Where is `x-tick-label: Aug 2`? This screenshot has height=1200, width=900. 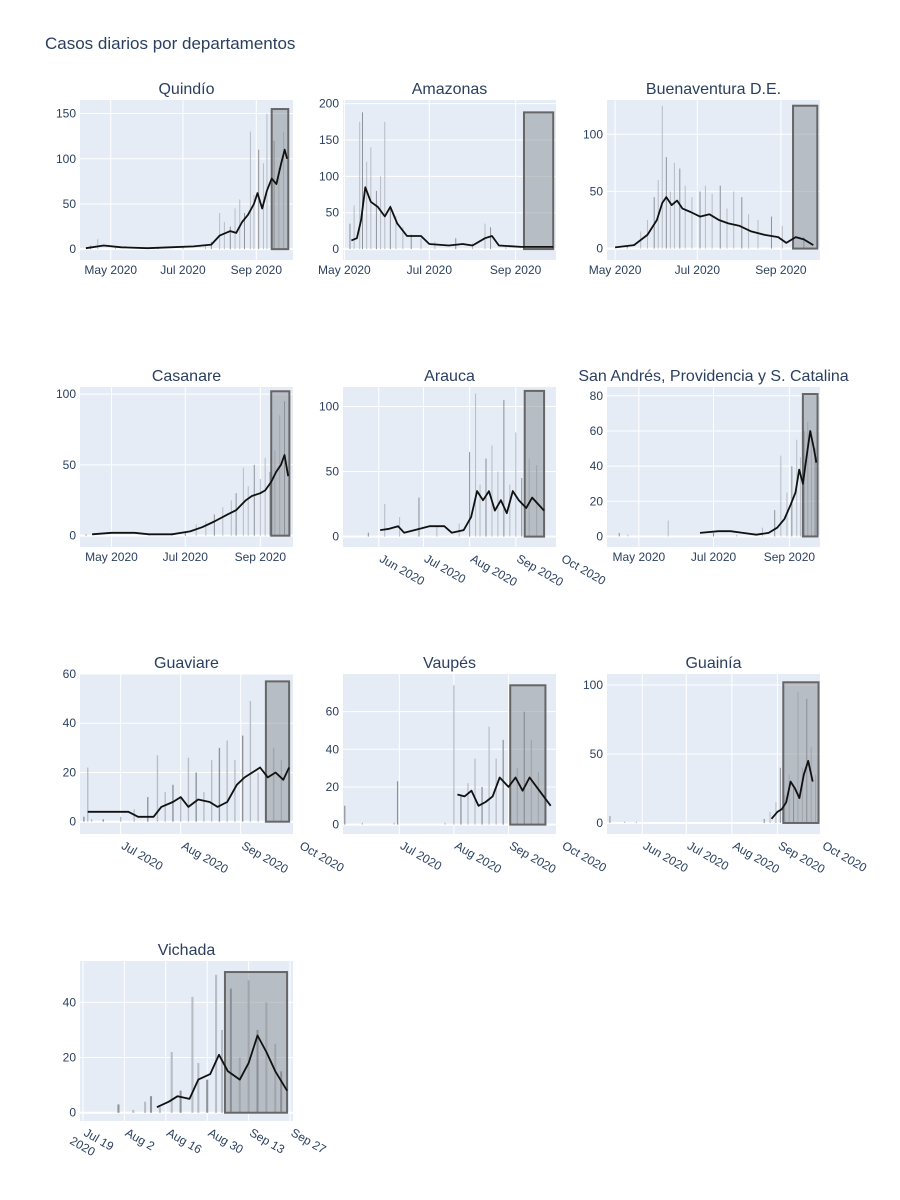
x-tick-label: Aug 2 is located at coordinates (140, 1139).